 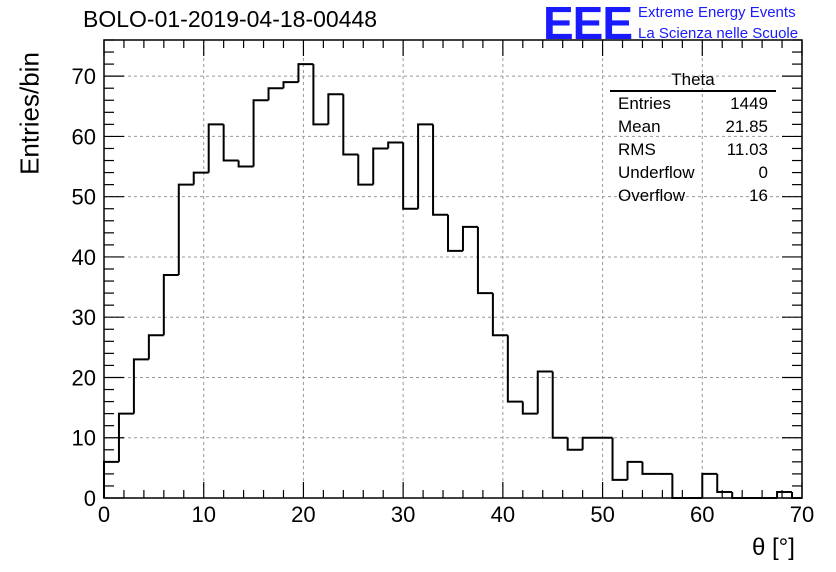 What do you see at coordinates (503, 514) in the screenshot?
I see `x-tick-label: 40` at bounding box center [503, 514].